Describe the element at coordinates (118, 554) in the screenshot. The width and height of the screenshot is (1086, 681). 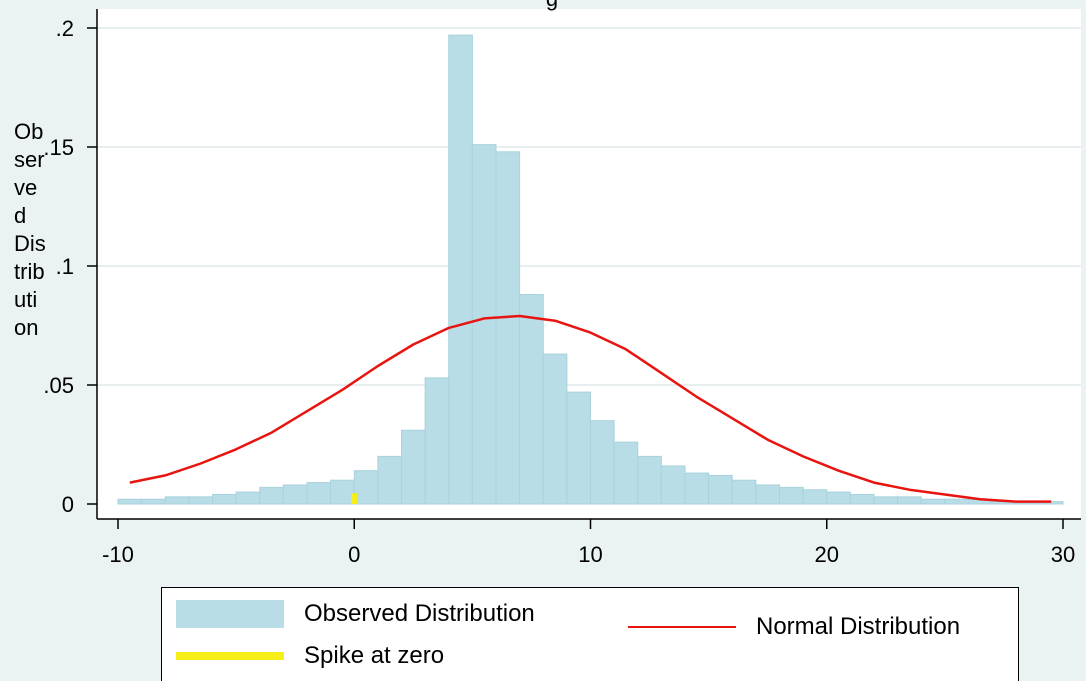
I see `x-tick-label-0: -10` at that location.